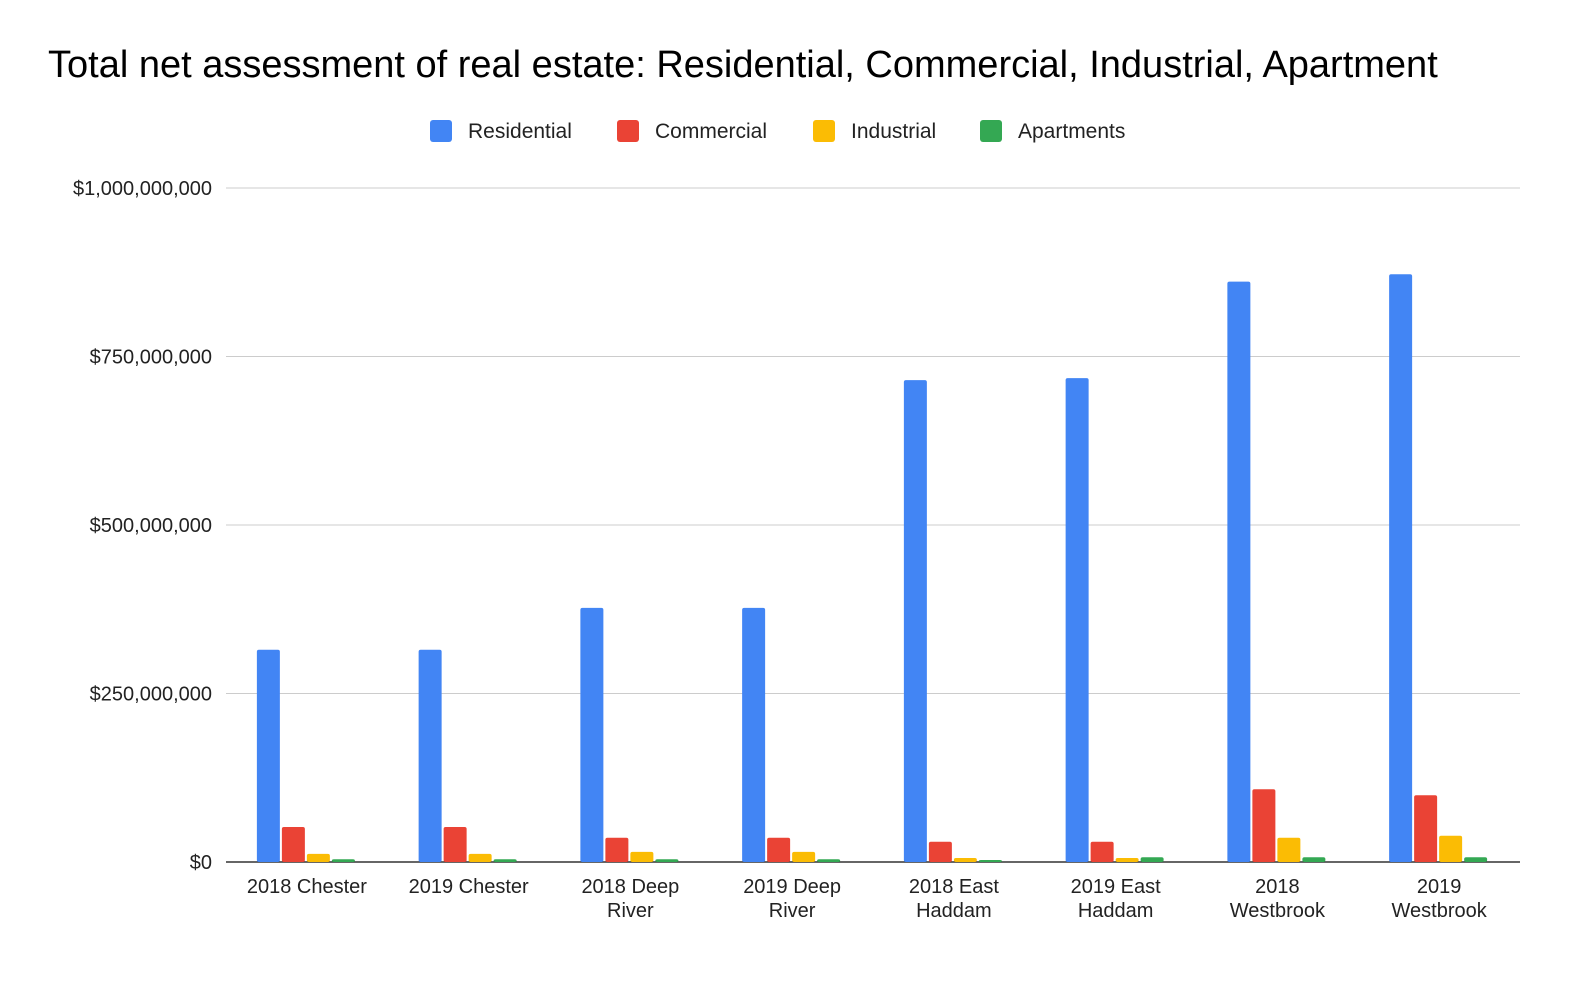 The image size is (1594, 985). I want to click on y-tick-label: $250,000,000, so click(151, 695).